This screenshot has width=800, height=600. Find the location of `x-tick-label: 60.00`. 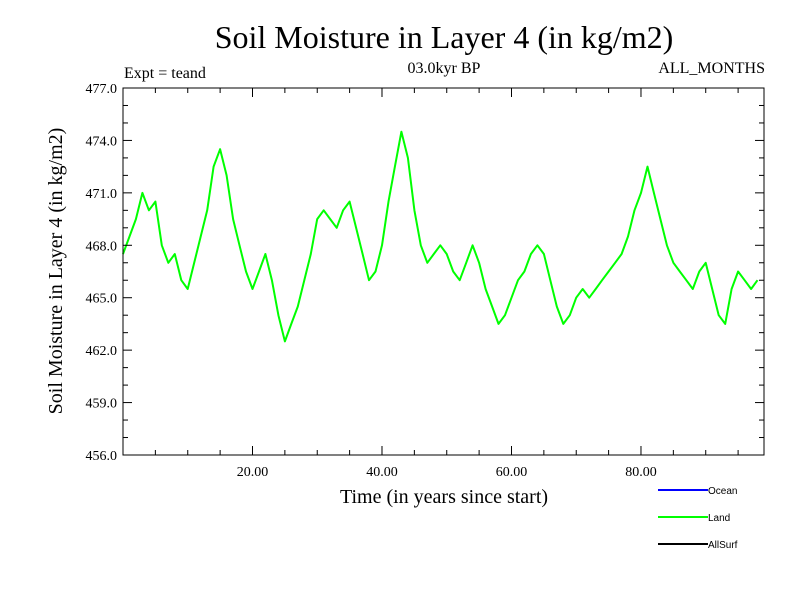

x-tick-label: 60.00 is located at coordinates (512, 472).